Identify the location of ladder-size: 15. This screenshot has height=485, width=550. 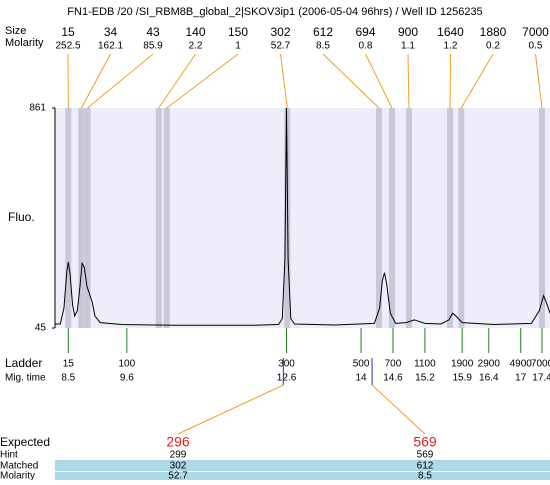
(69, 364).